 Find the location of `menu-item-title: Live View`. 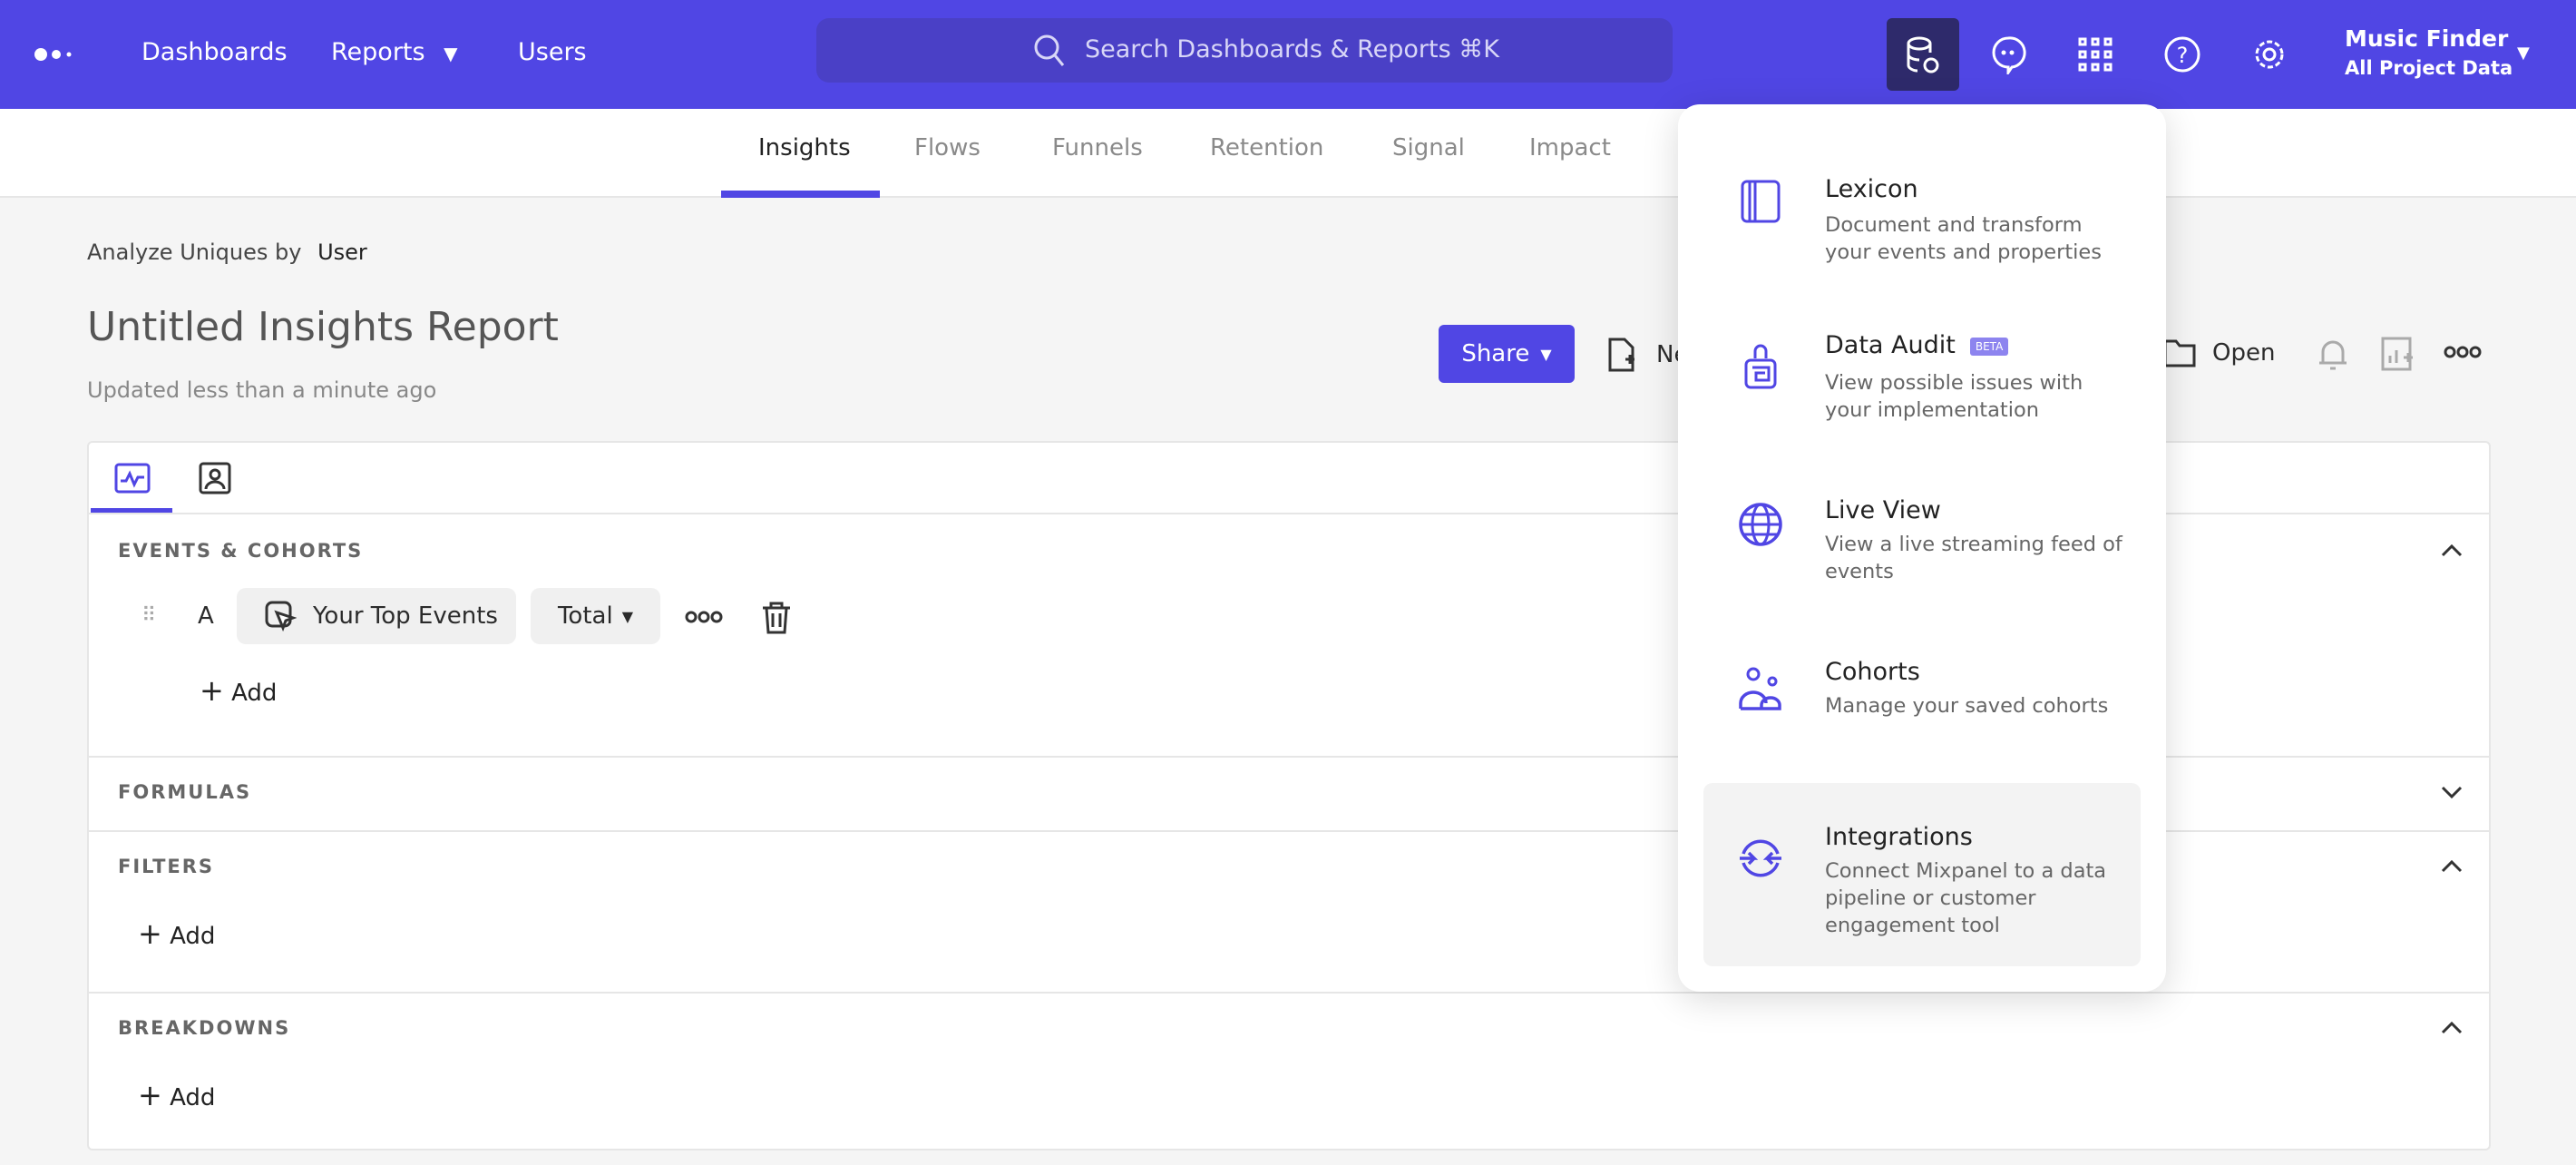

menu-item-title: Live View is located at coordinates (1883, 510).